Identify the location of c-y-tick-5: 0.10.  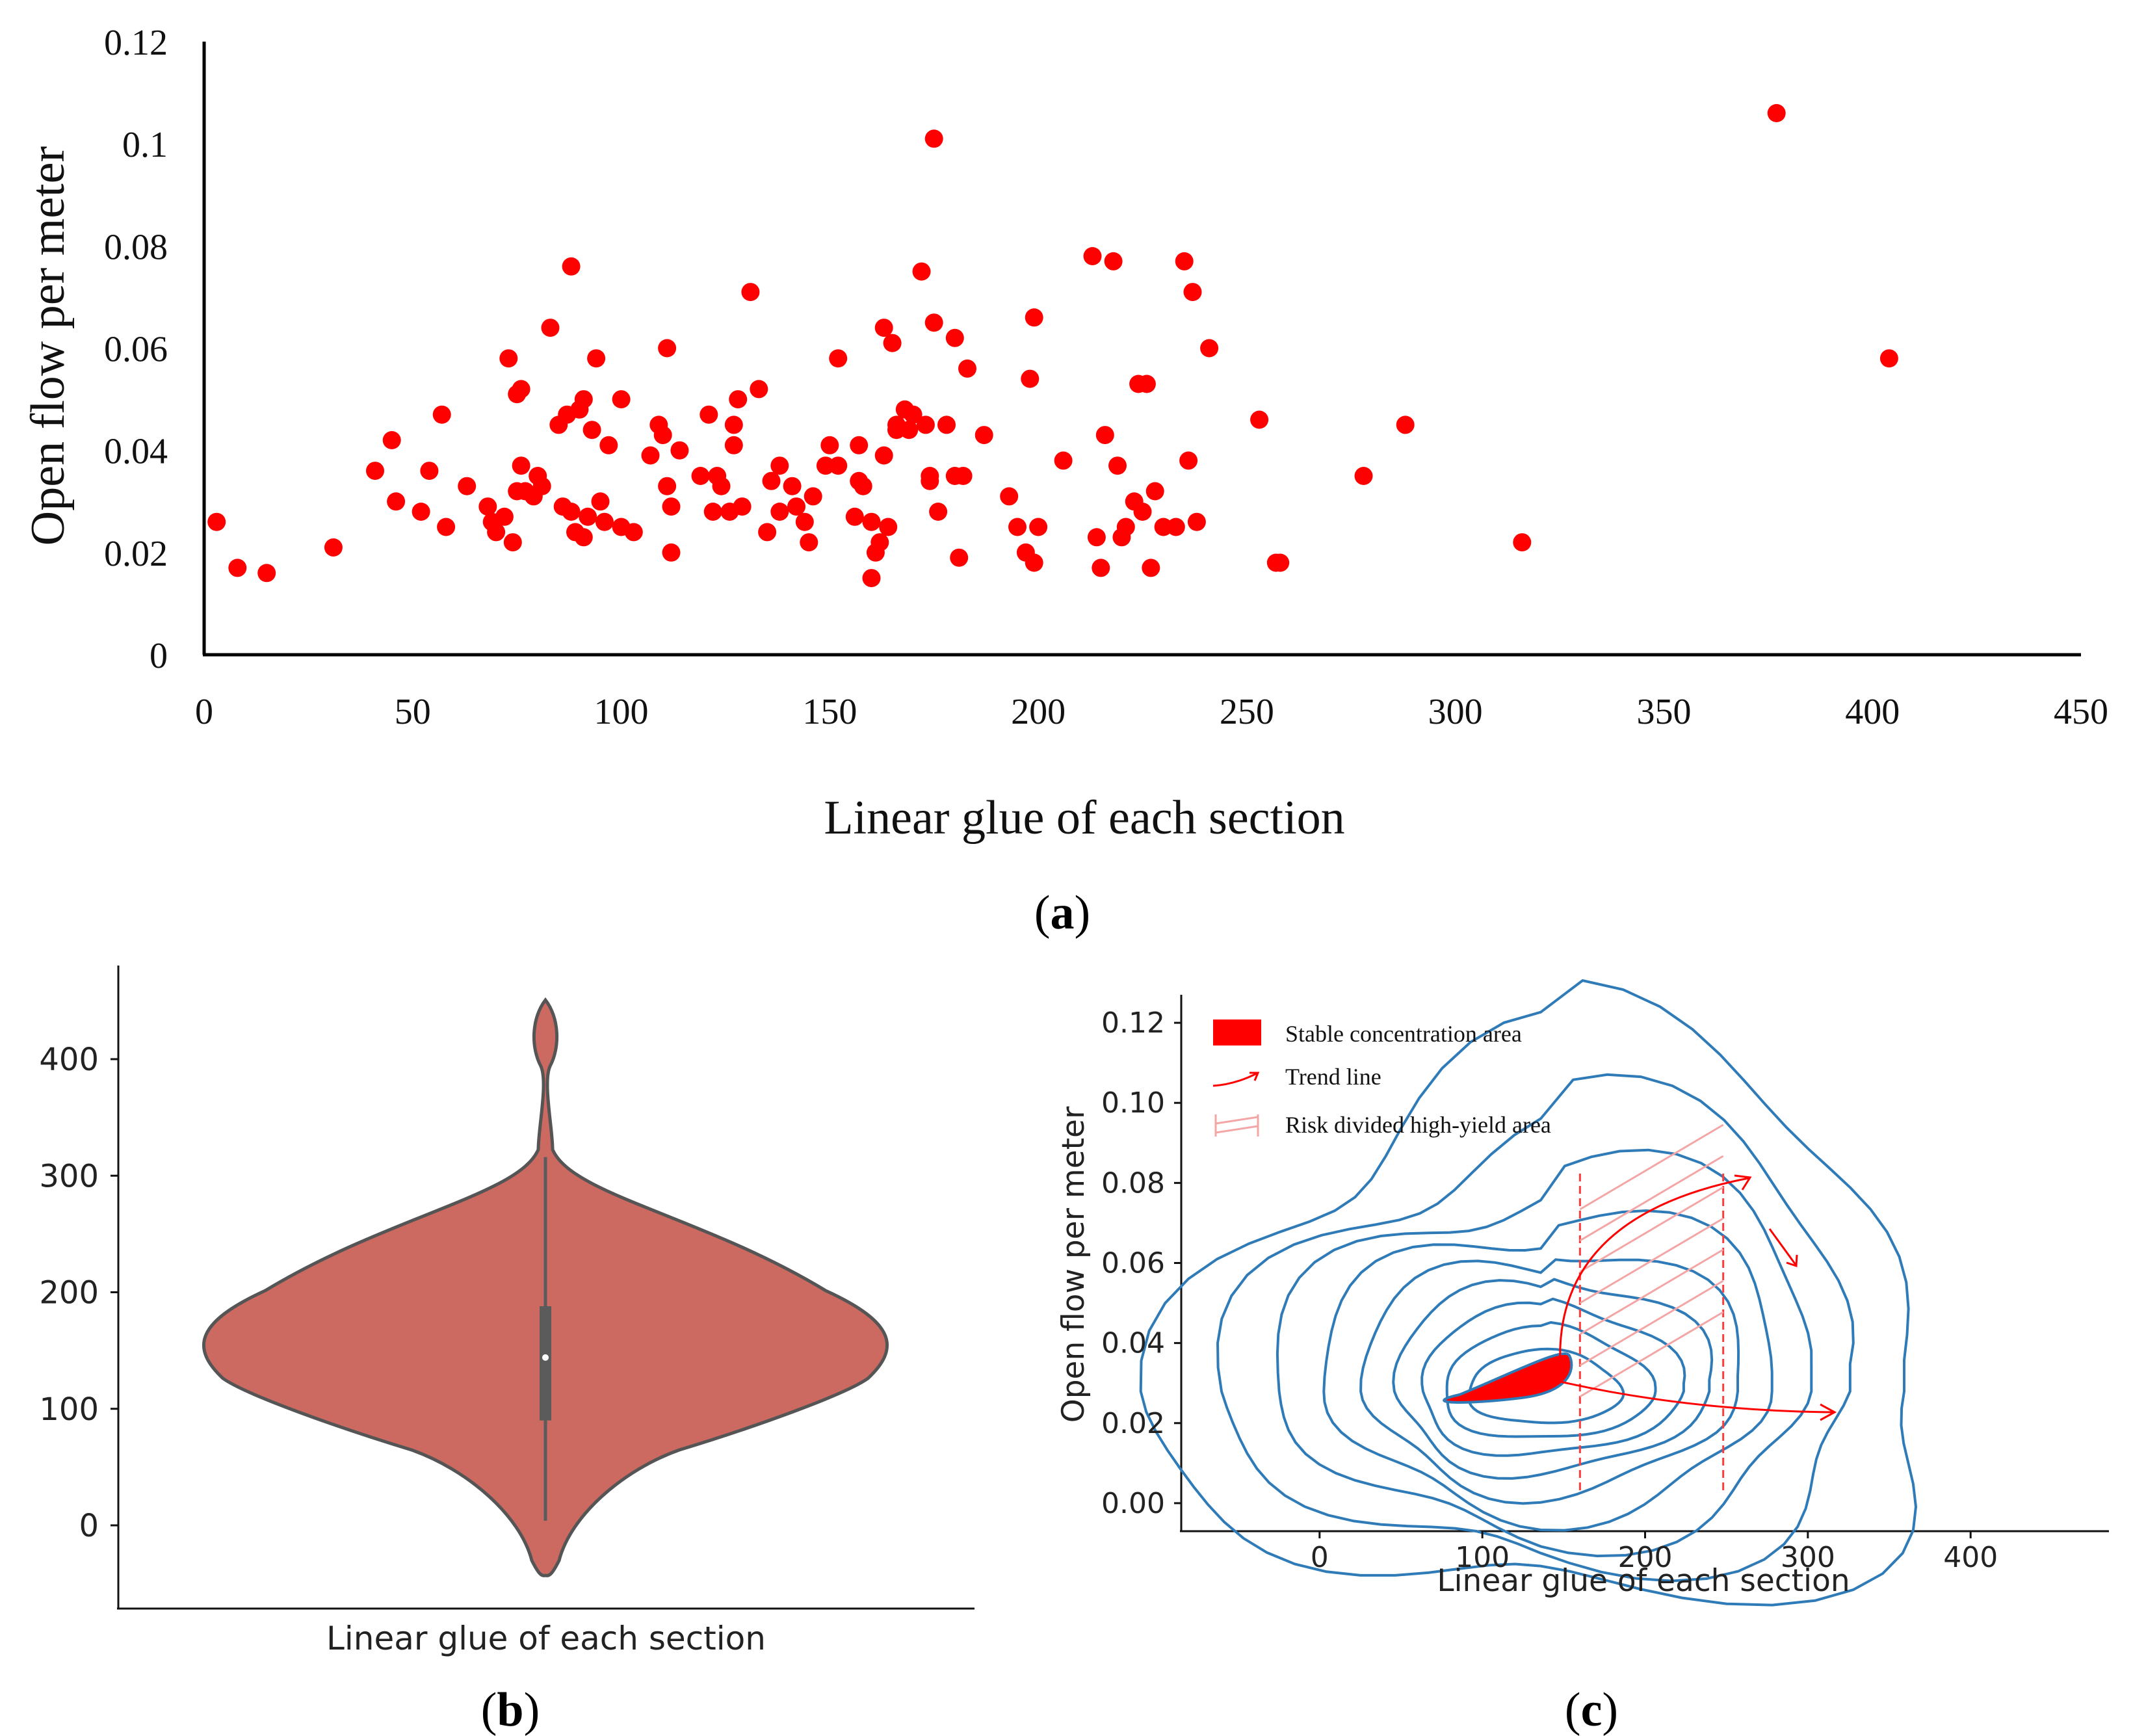
(1133, 1103).